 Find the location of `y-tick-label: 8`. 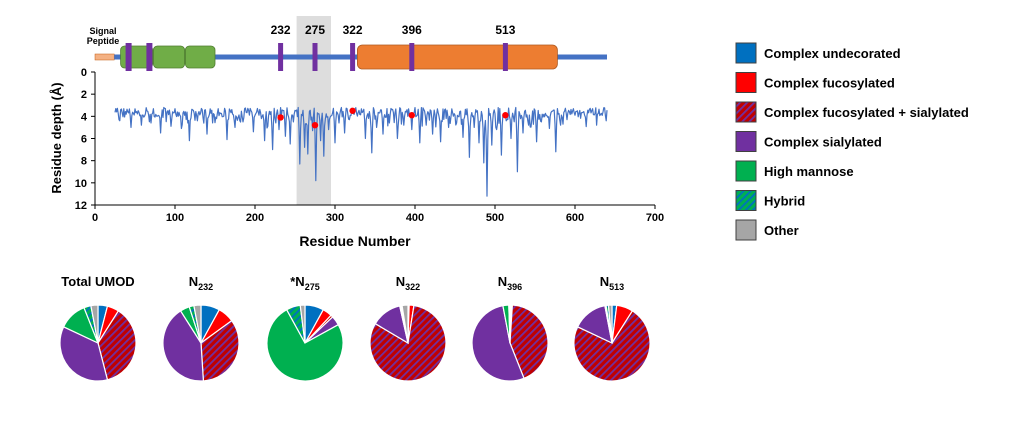

y-tick-label: 8 is located at coordinates (84, 162).